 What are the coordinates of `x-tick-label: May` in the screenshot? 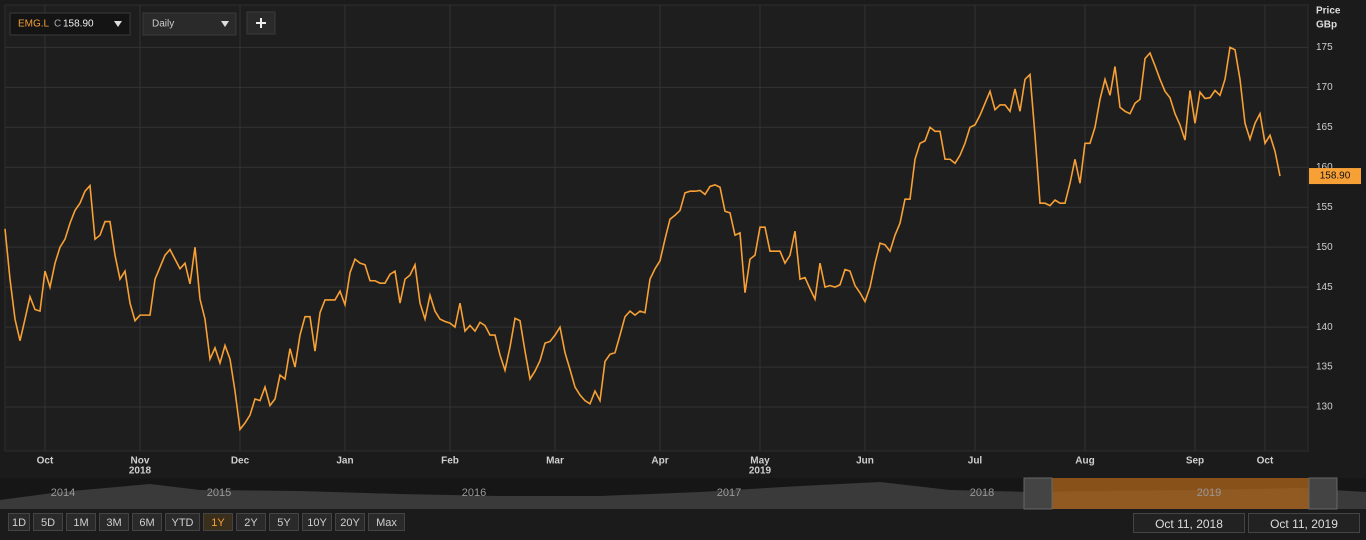 It's located at (760, 461).